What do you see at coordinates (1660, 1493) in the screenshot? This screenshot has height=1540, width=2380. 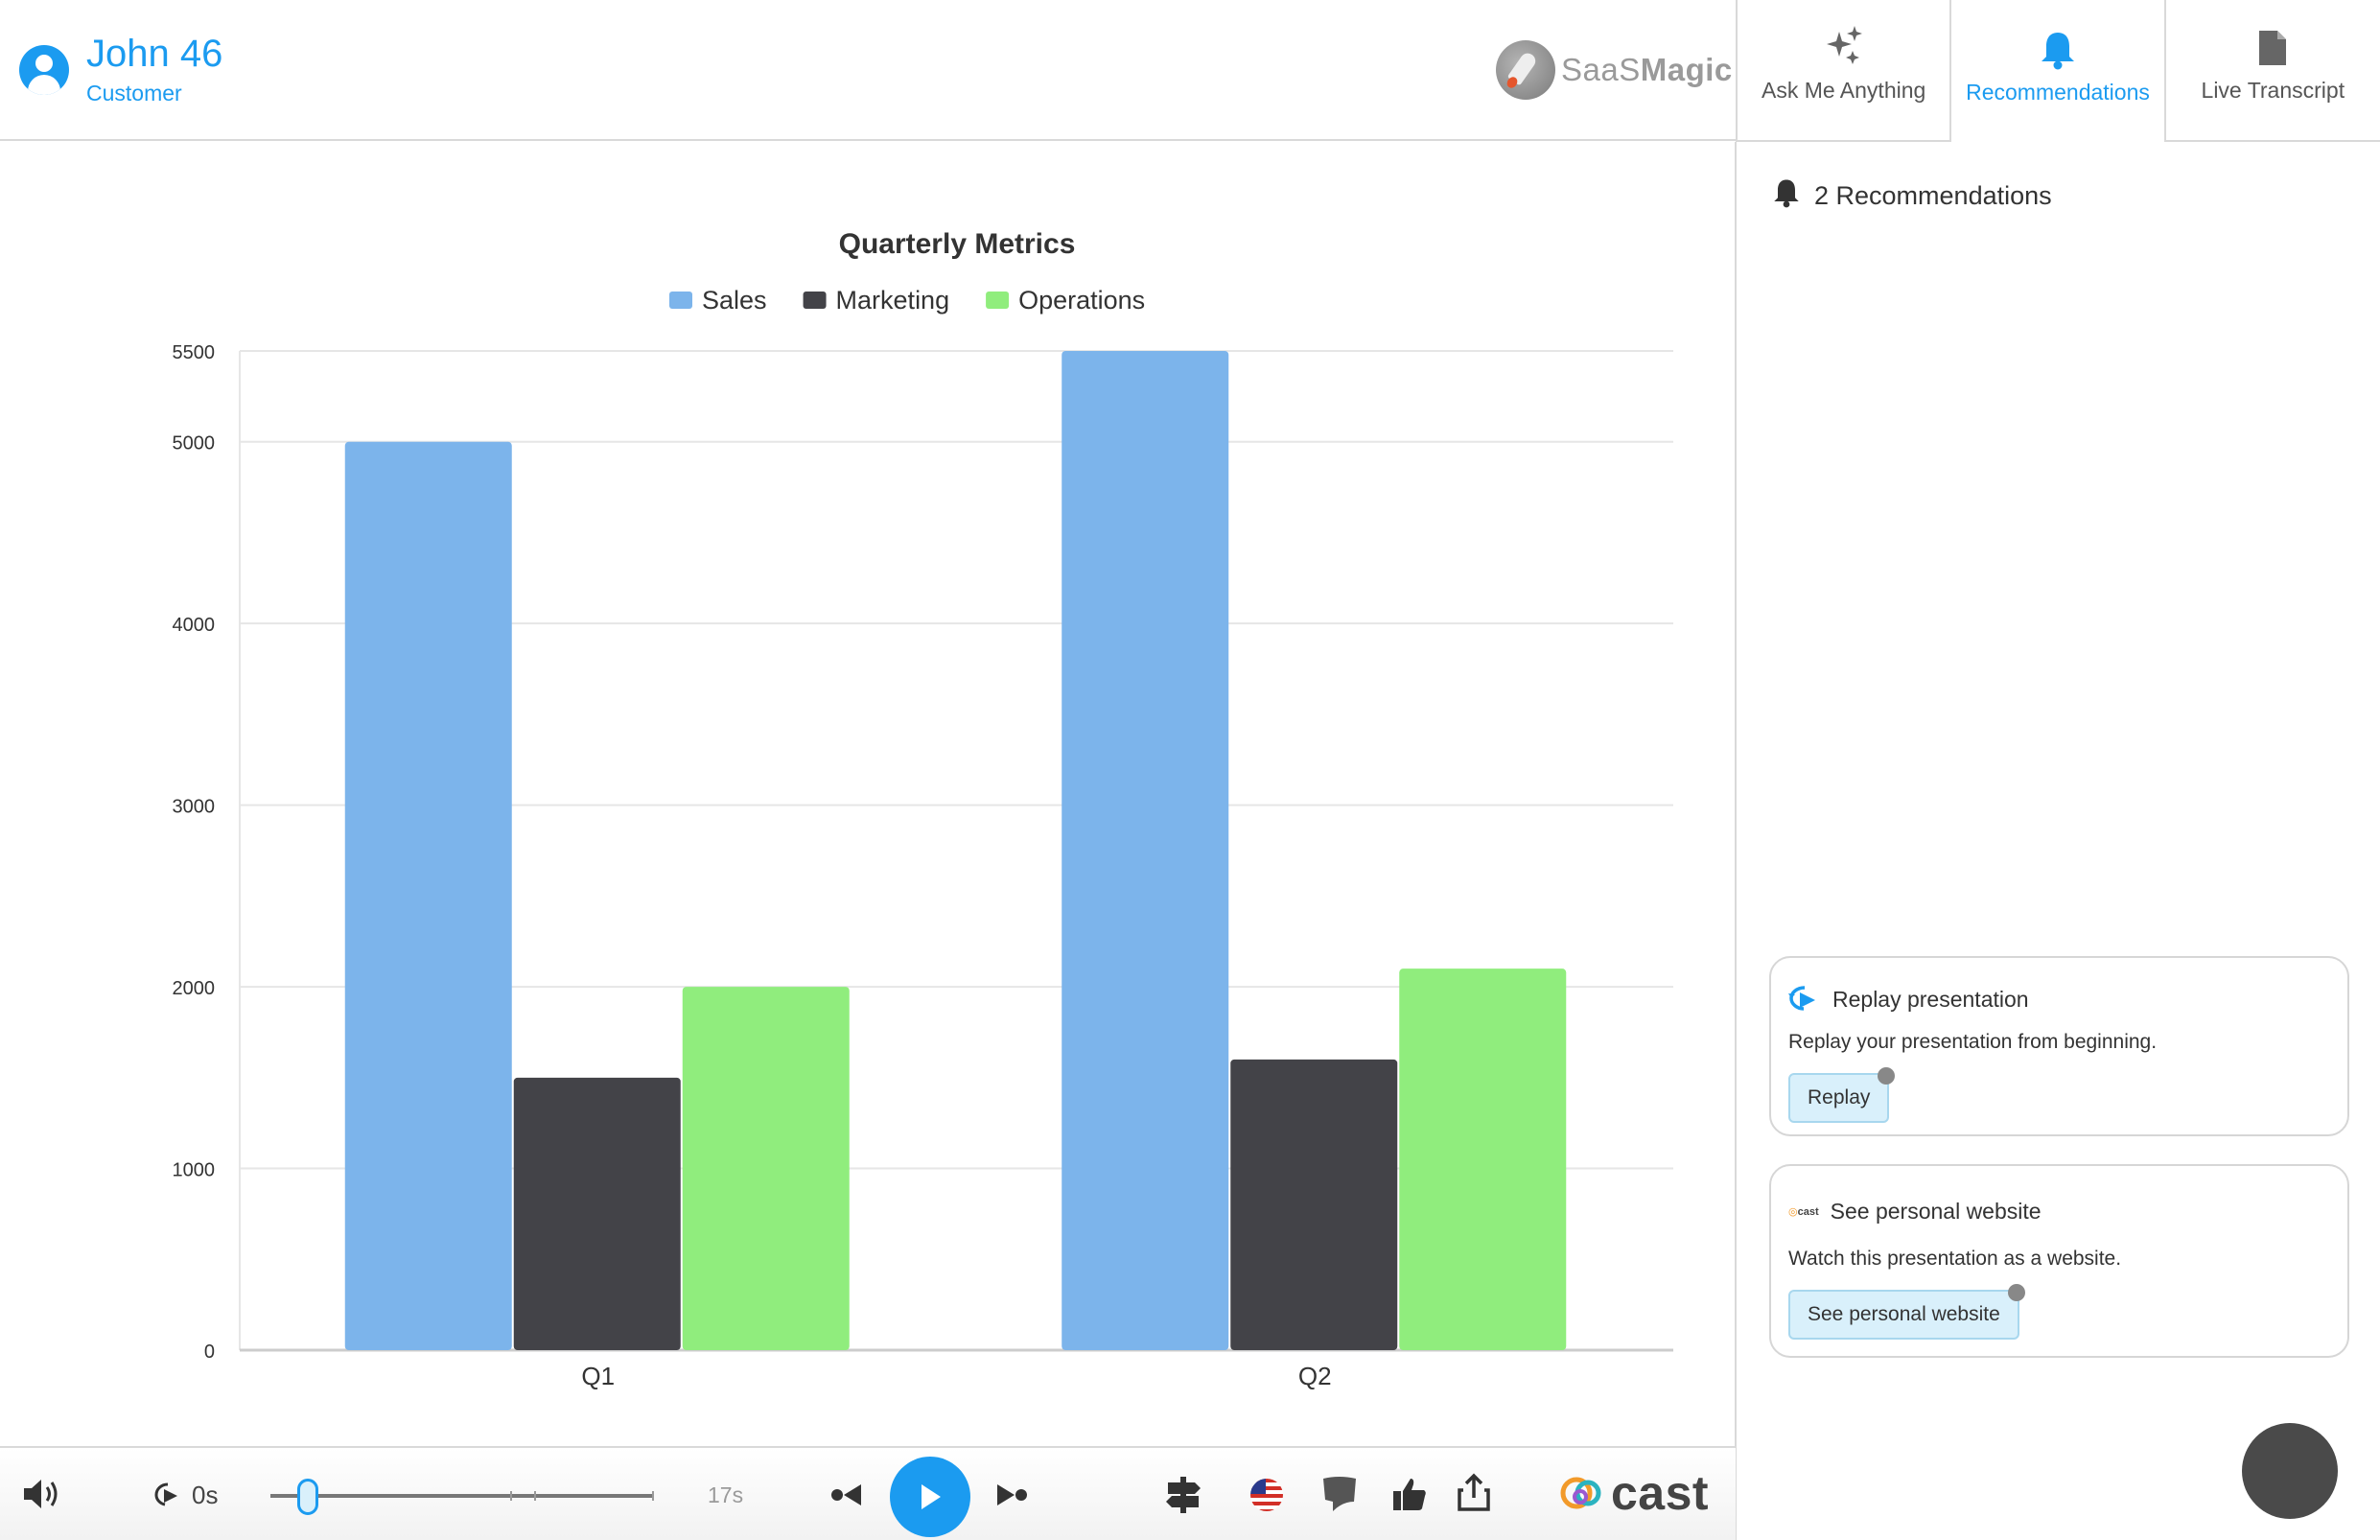 I see `cast-brand-text: cast` at bounding box center [1660, 1493].